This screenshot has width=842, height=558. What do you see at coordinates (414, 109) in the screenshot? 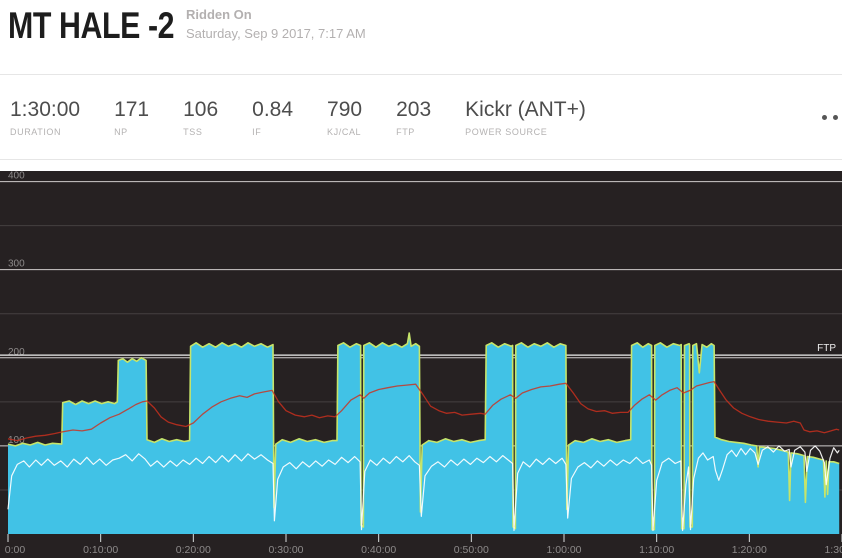
I see `stat-value: 203` at bounding box center [414, 109].